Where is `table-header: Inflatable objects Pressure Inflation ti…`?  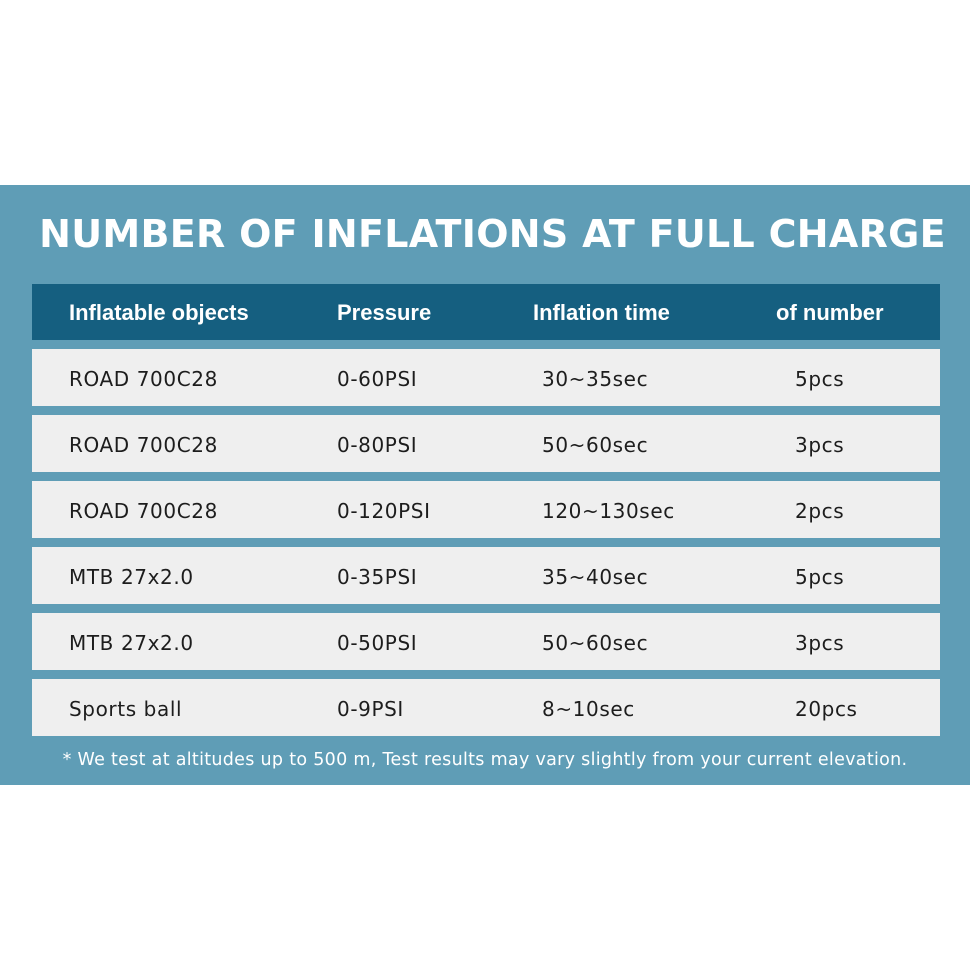 table-header: Inflatable objects Pressure Inflation ti… is located at coordinates (486, 312).